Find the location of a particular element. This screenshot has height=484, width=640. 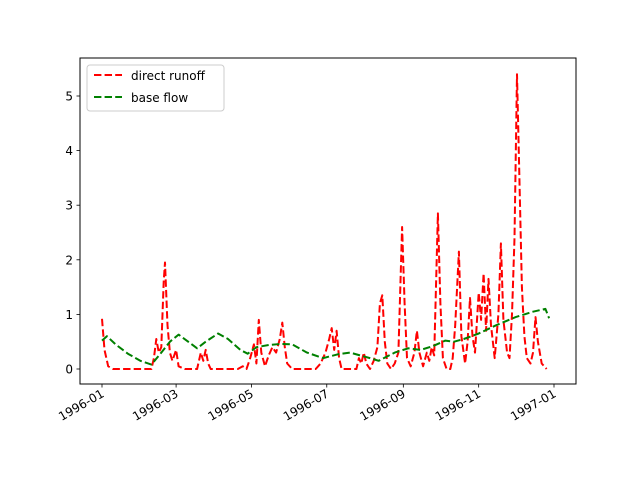

y-tick-label: 4 is located at coordinates (69, 151).